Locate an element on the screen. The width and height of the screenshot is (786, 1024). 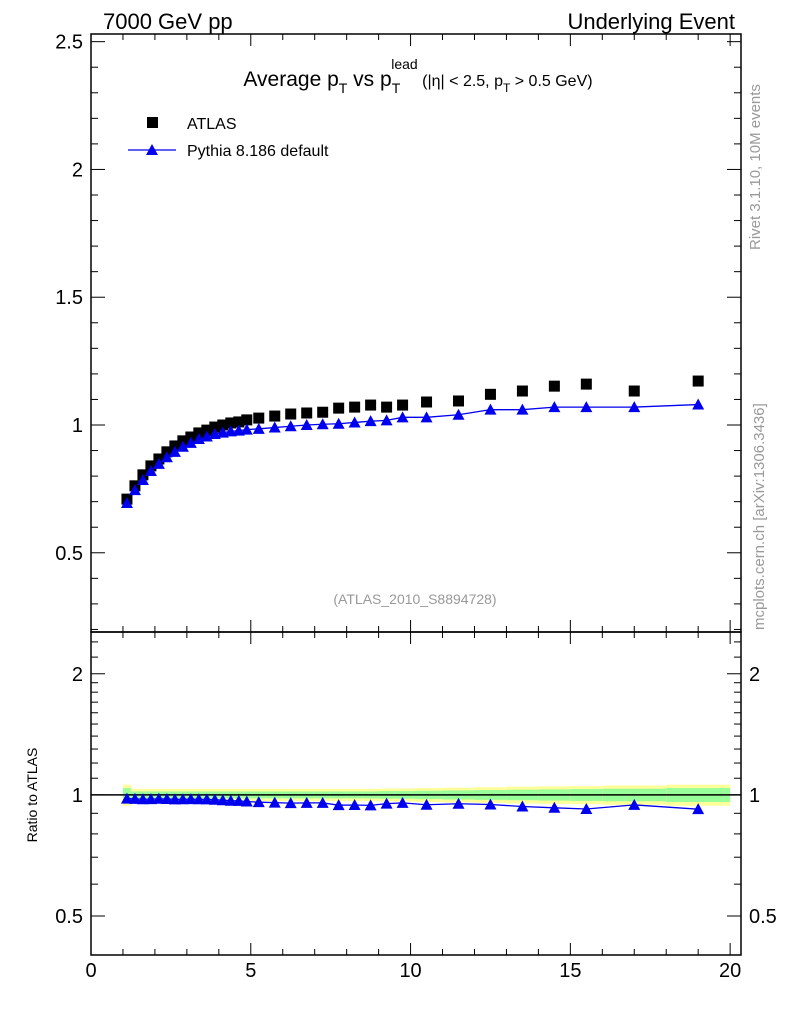
header-right: Underlying Event is located at coordinates (651, 21).